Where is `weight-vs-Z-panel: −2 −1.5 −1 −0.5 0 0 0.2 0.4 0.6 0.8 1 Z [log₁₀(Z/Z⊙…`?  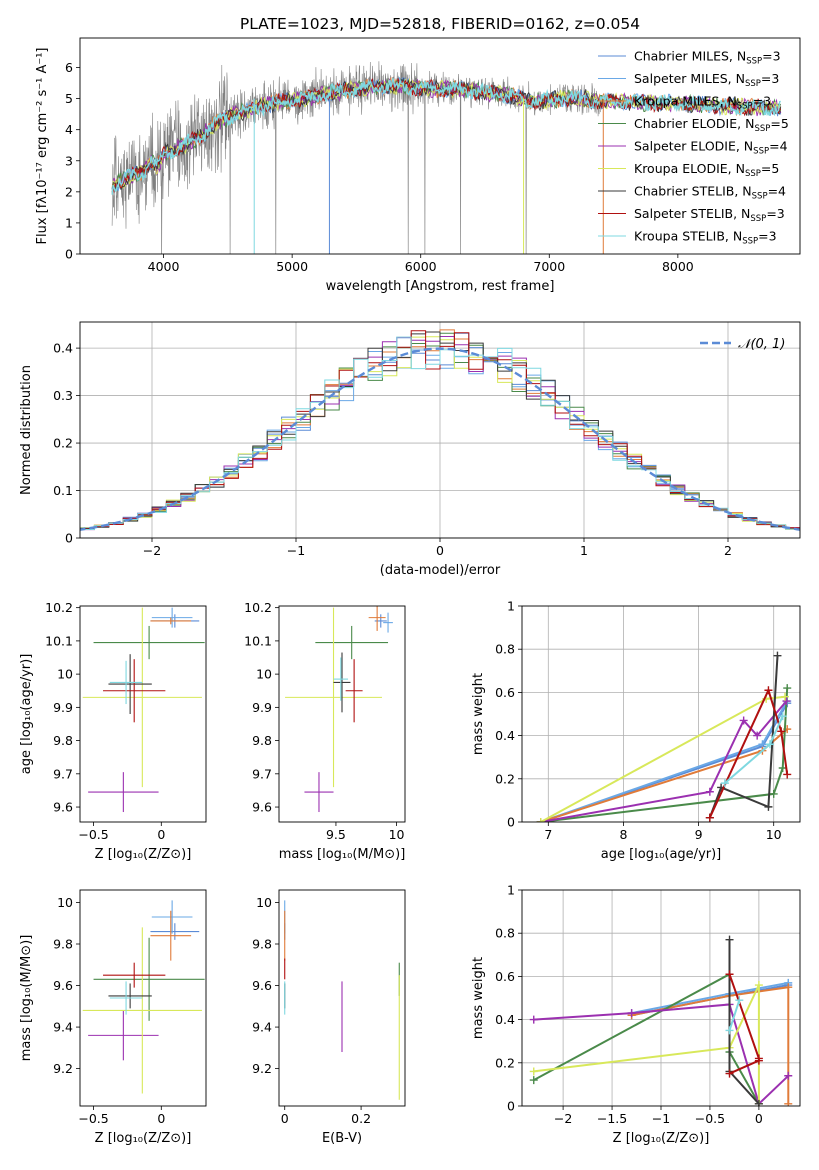 weight-vs-Z-panel: −2 −1.5 −1 −0.5 0 0 0.2 0.4 0.6 0.8 1 Z [log₁₀(Z/Z⊙… is located at coordinates (636, 1014).